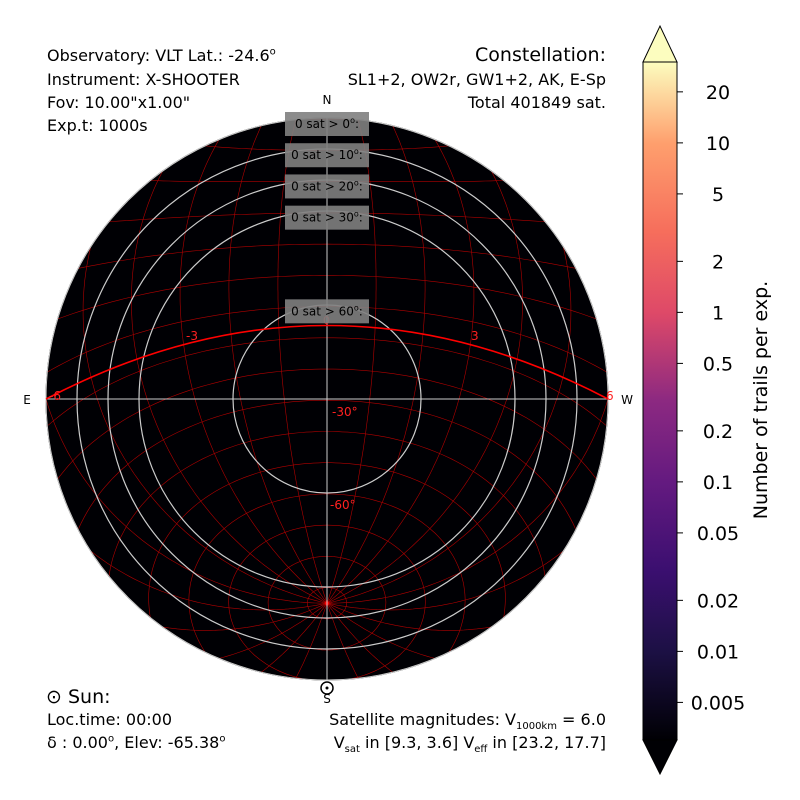 The height and width of the screenshot is (800, 800). I want to click on colorbar-frame, so click(660, 401).